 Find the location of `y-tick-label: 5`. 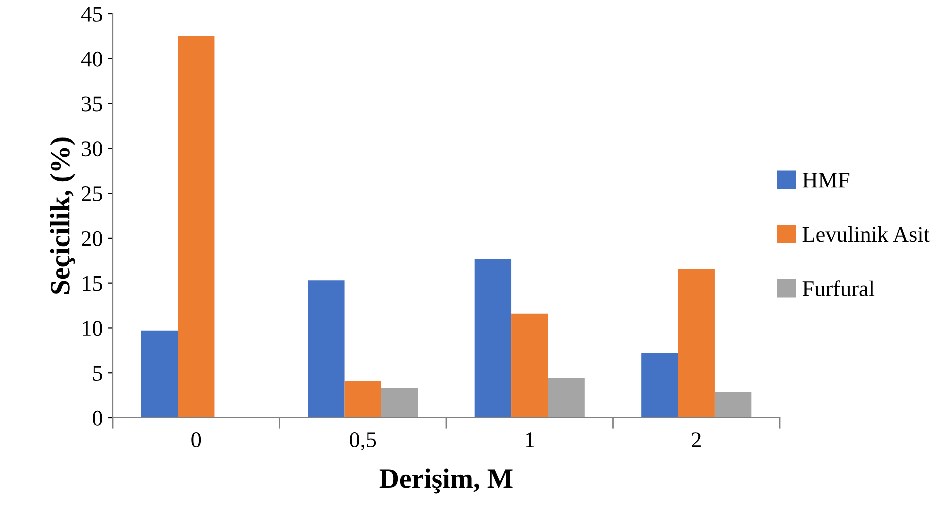

y-tick-label: 5 is located at coordinates (97, 374).